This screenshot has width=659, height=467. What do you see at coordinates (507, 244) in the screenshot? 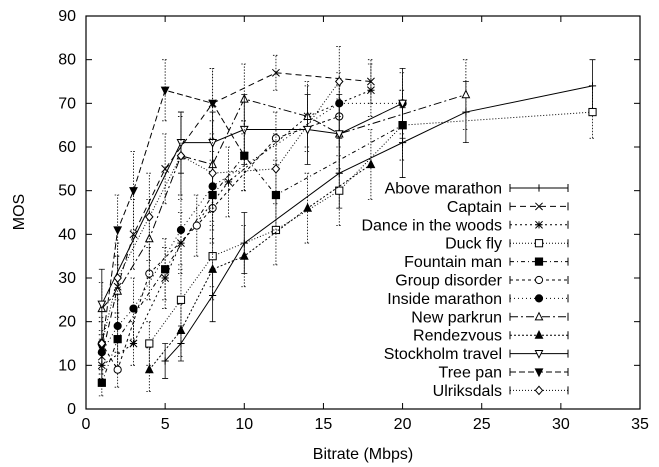
I see `legend-entry: Duck fly` at bounding box center [507, 244].